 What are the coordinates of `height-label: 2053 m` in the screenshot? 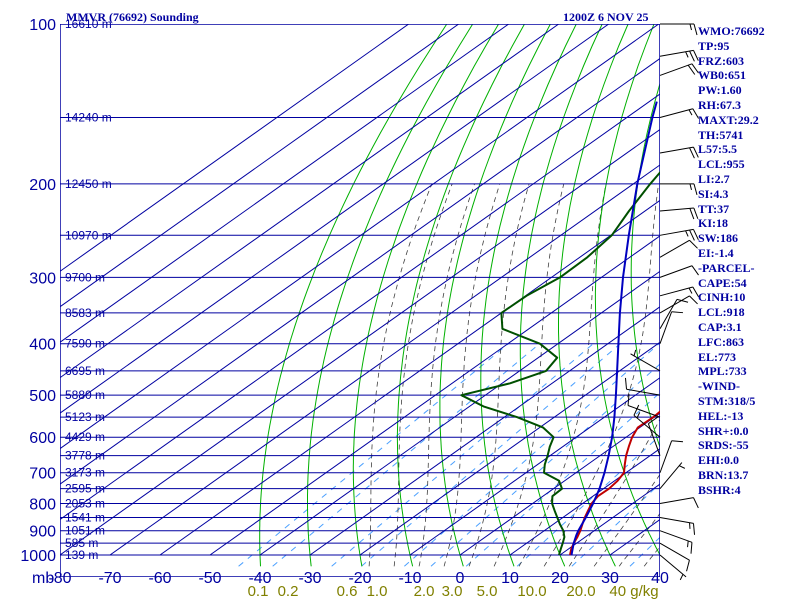 It's located at (85, 504).